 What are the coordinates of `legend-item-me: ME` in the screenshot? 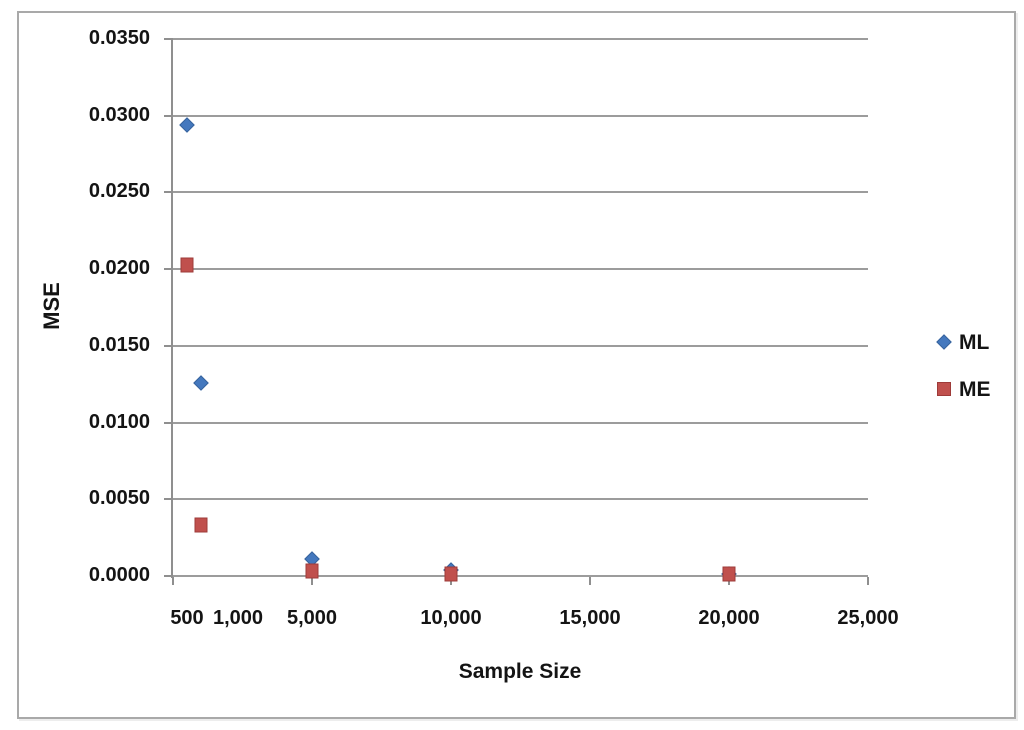 It's located at (963, 389).